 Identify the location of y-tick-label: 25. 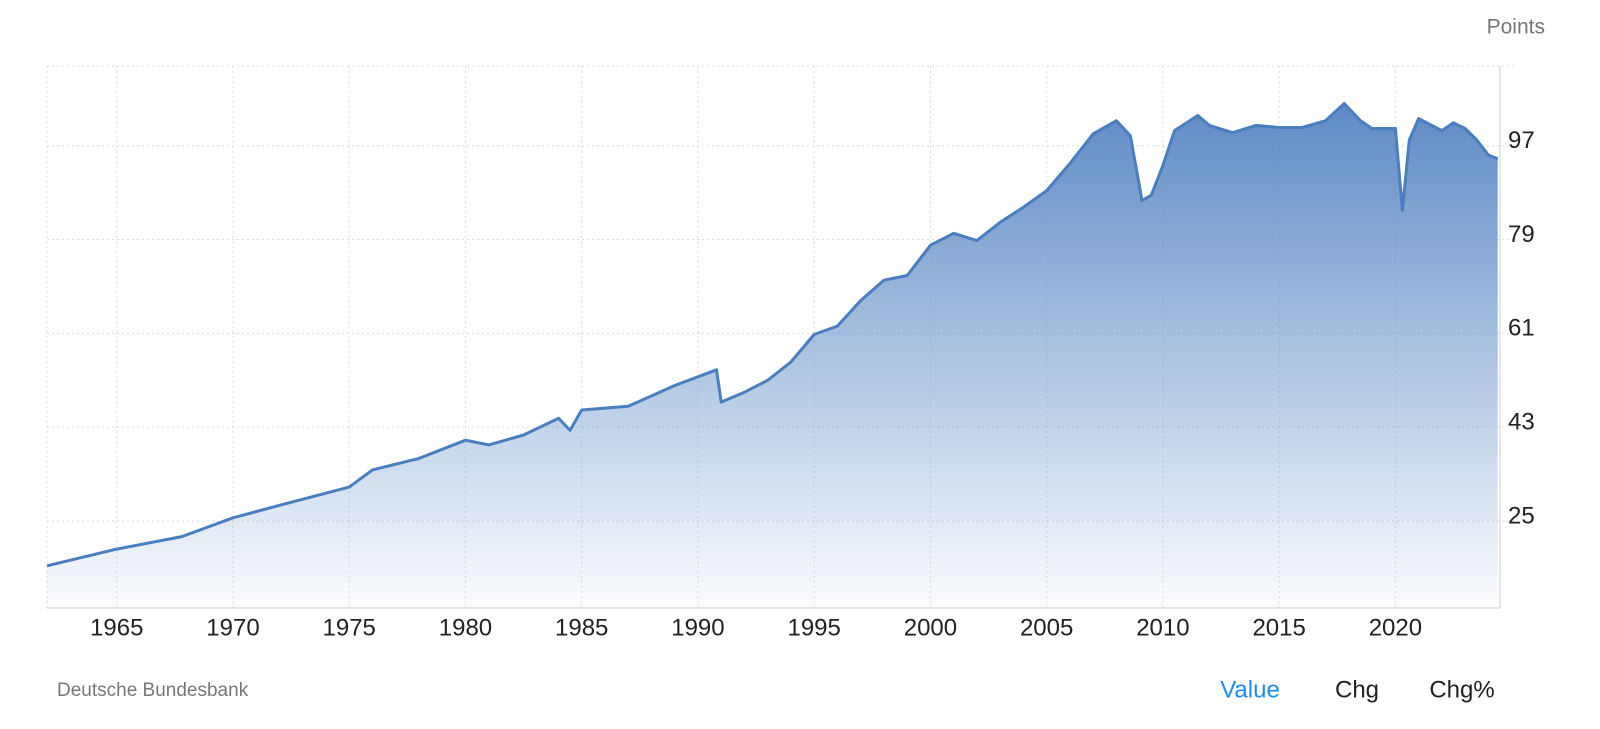
(1521, 515).